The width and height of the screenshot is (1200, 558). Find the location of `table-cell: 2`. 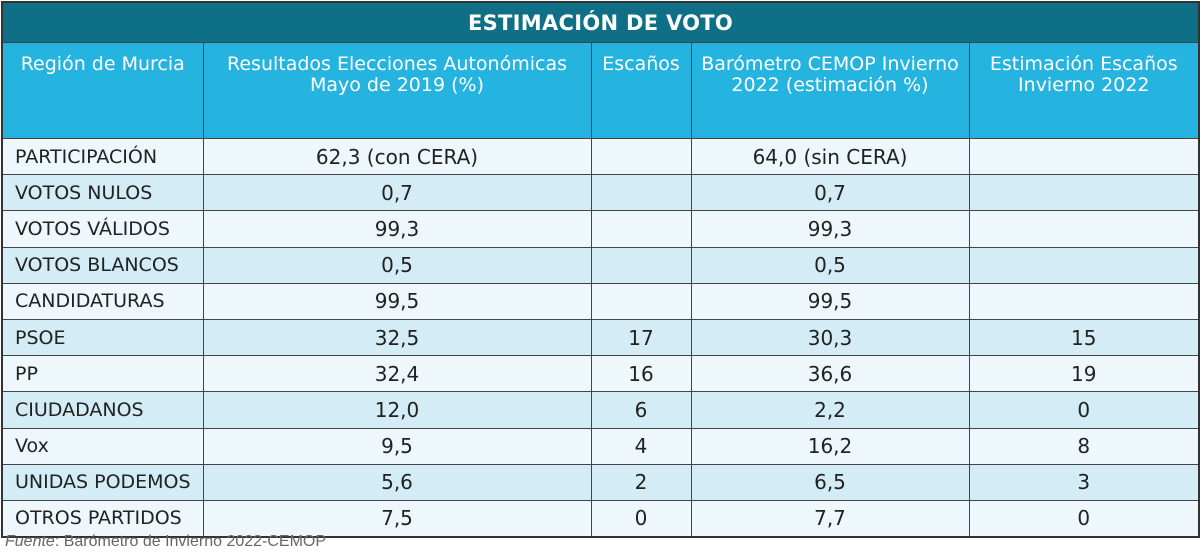

table-cell: 2 is located at coordinates (641, 482).